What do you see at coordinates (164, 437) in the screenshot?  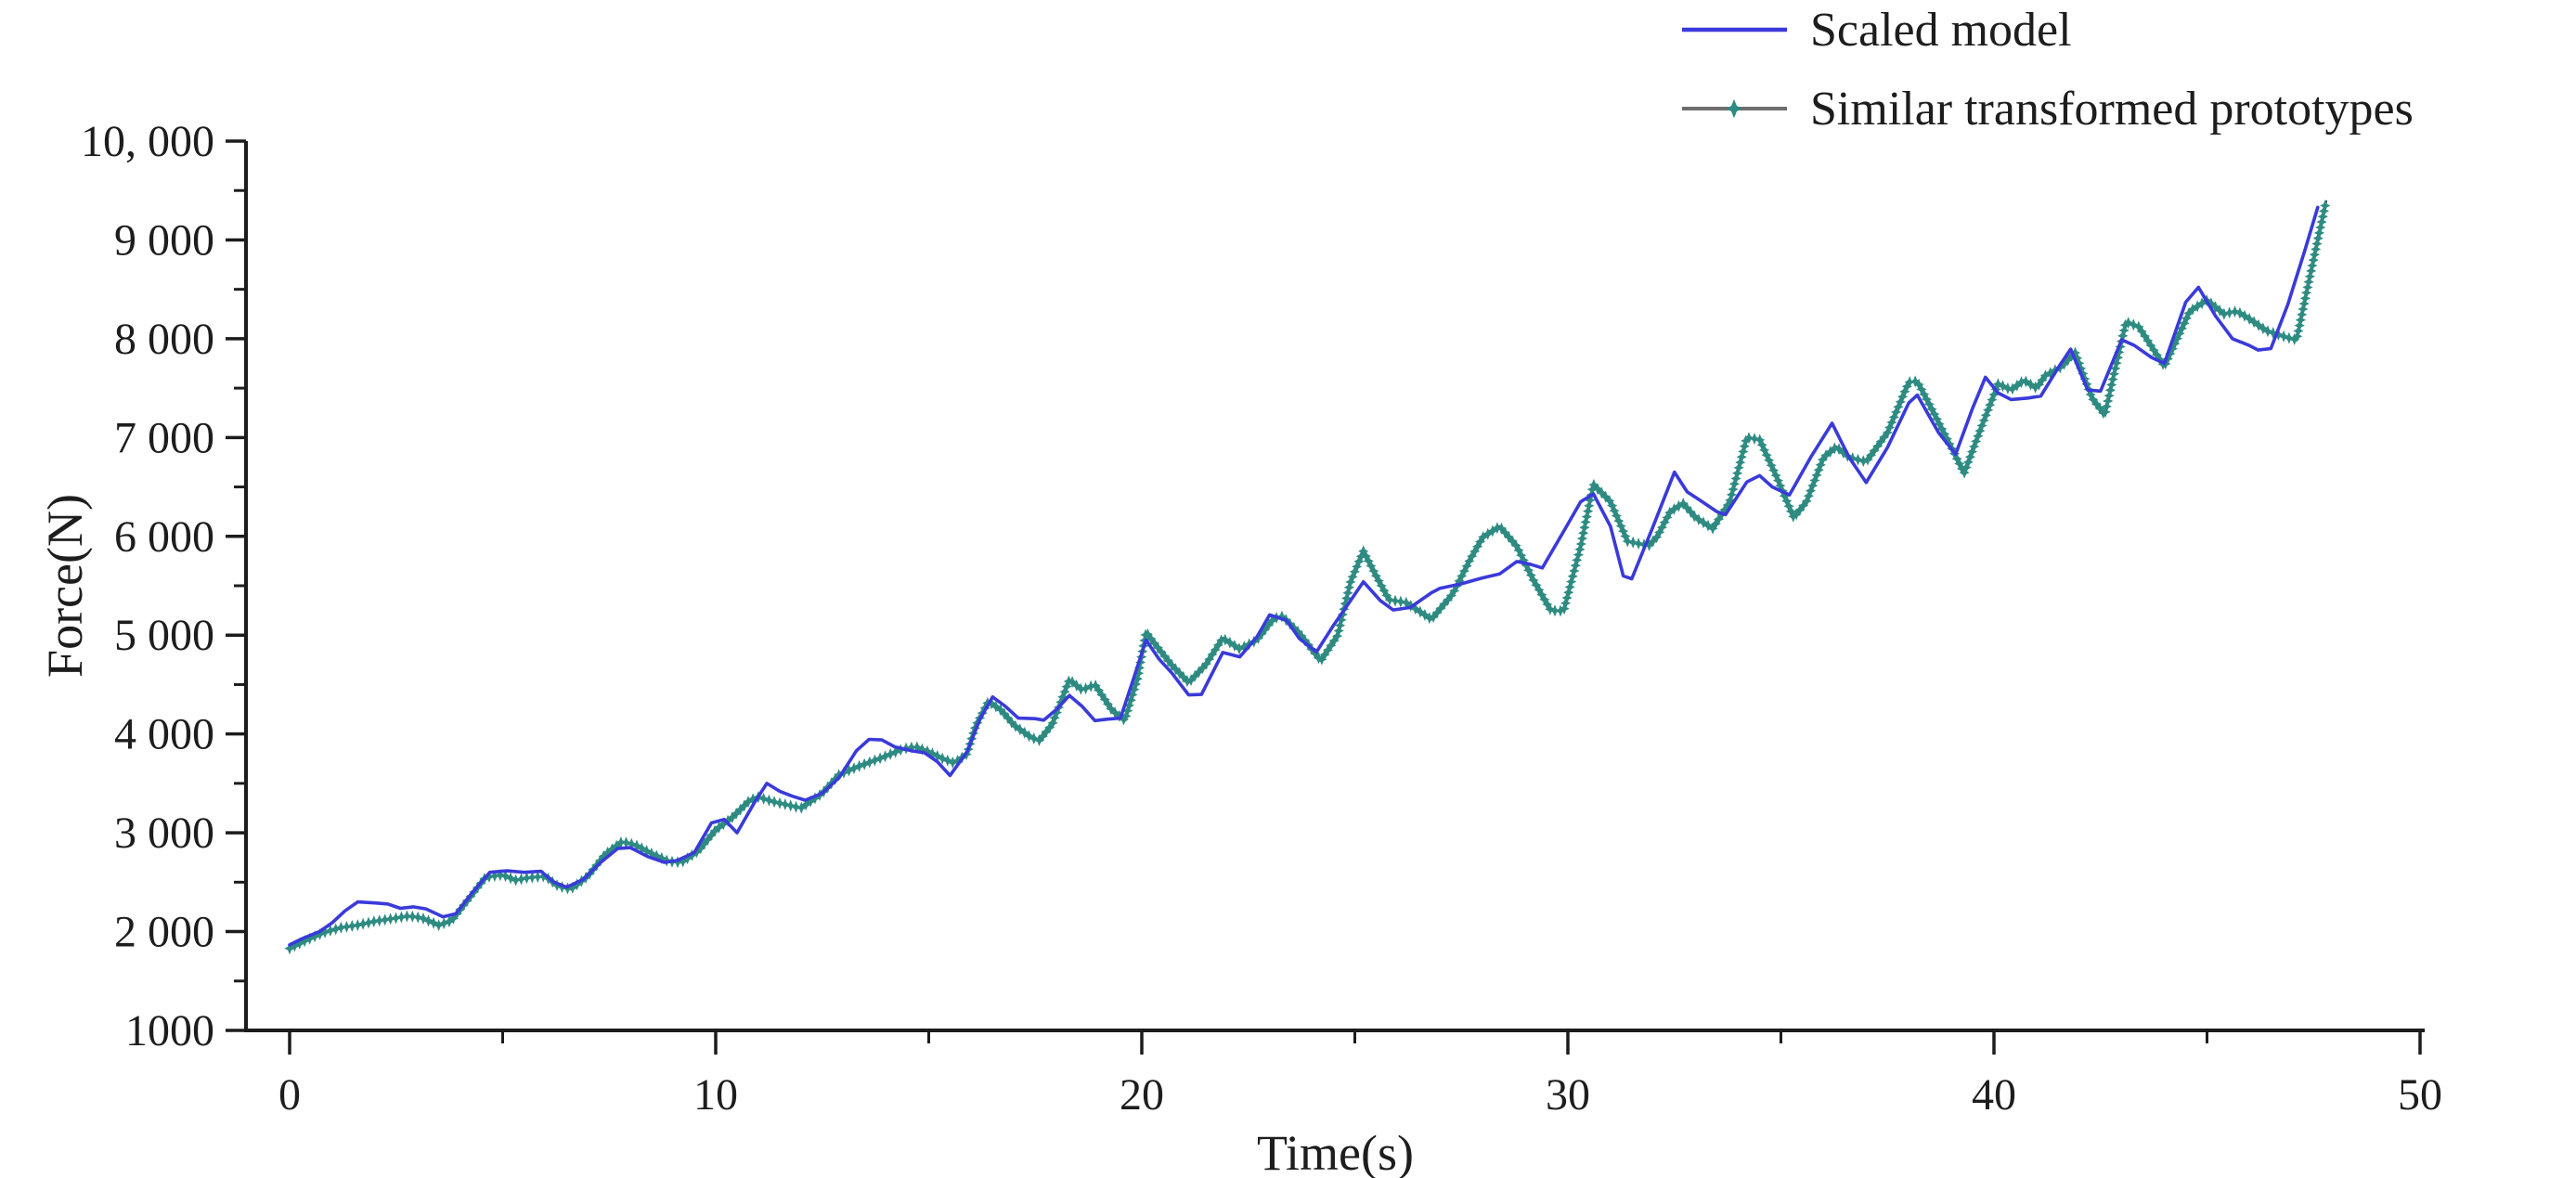 I see `y-tick-label: 7 000` at bounding box center [164, 437].